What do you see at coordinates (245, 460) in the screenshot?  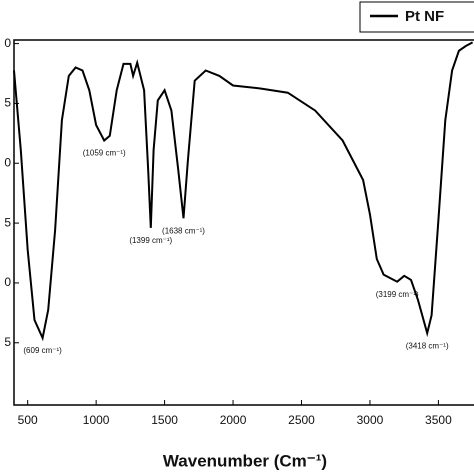 I see `x-axis-label: Wavenumber (Cm⁻¹)` at bounding box center [245, 460].